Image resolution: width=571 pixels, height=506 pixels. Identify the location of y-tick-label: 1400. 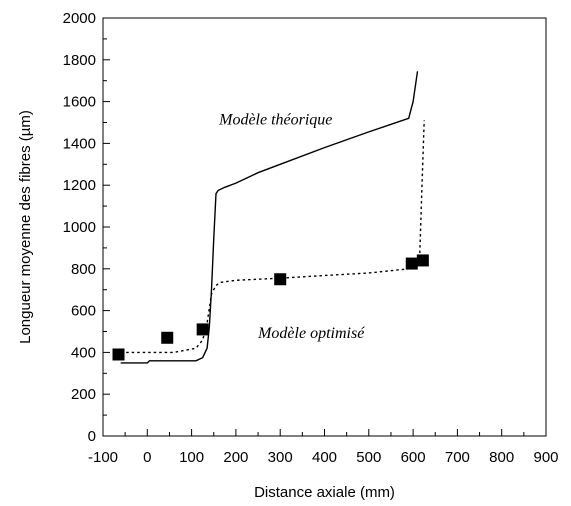
(79, 143).